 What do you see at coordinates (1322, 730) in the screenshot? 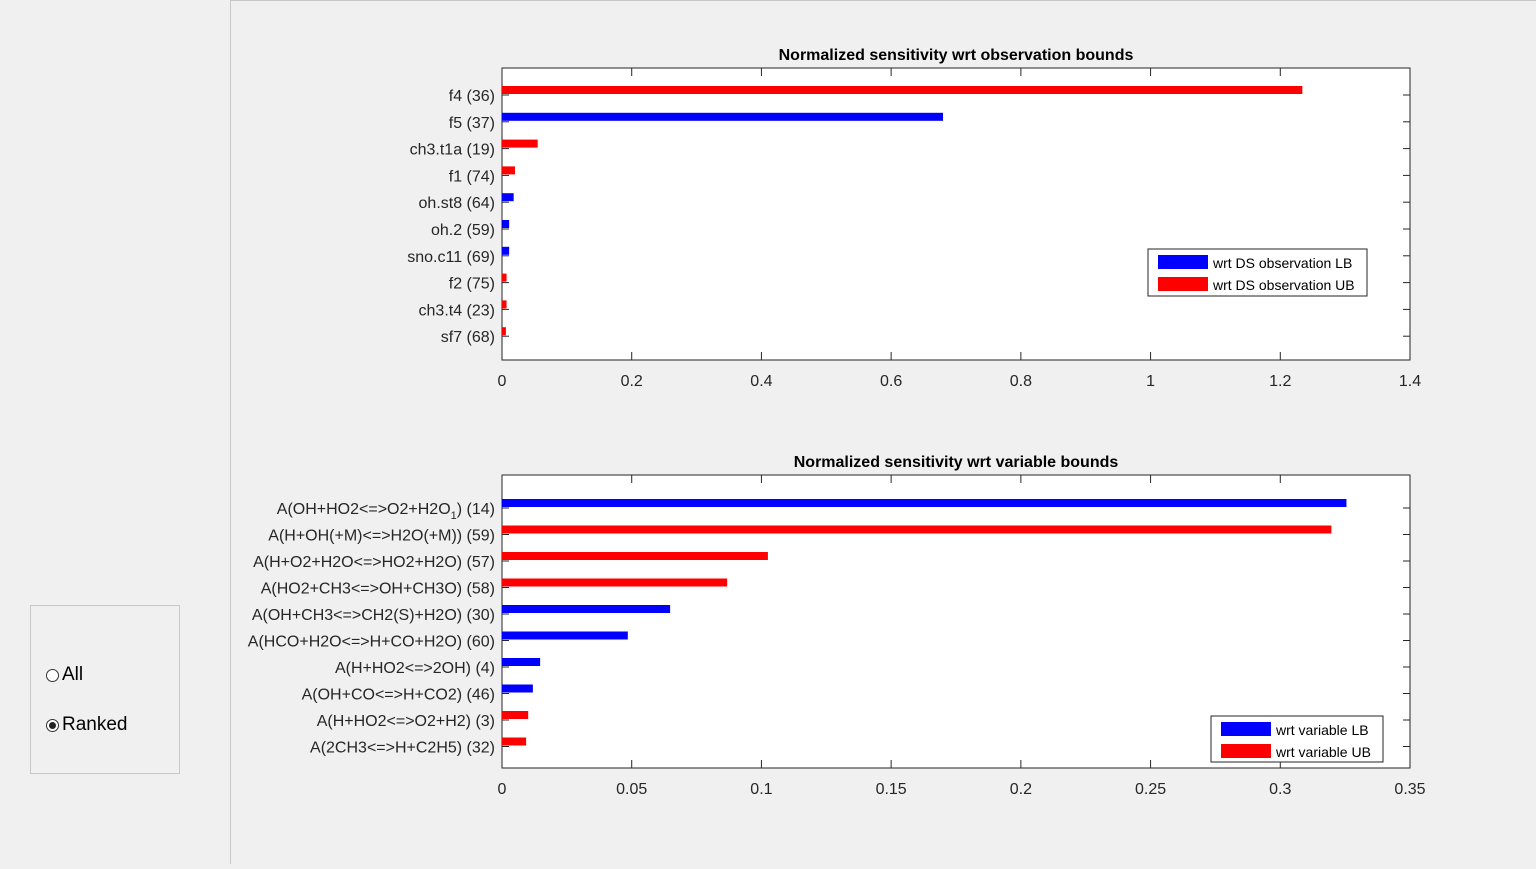
I see `chart2-legend-label: wrt variable LB` at bounding box center [1322, 730].